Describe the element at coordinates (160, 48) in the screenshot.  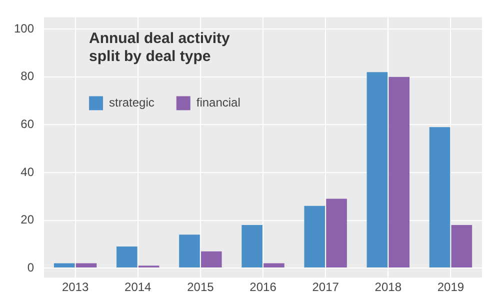
I see `text: Annual deal activity split by deal type` at that location.